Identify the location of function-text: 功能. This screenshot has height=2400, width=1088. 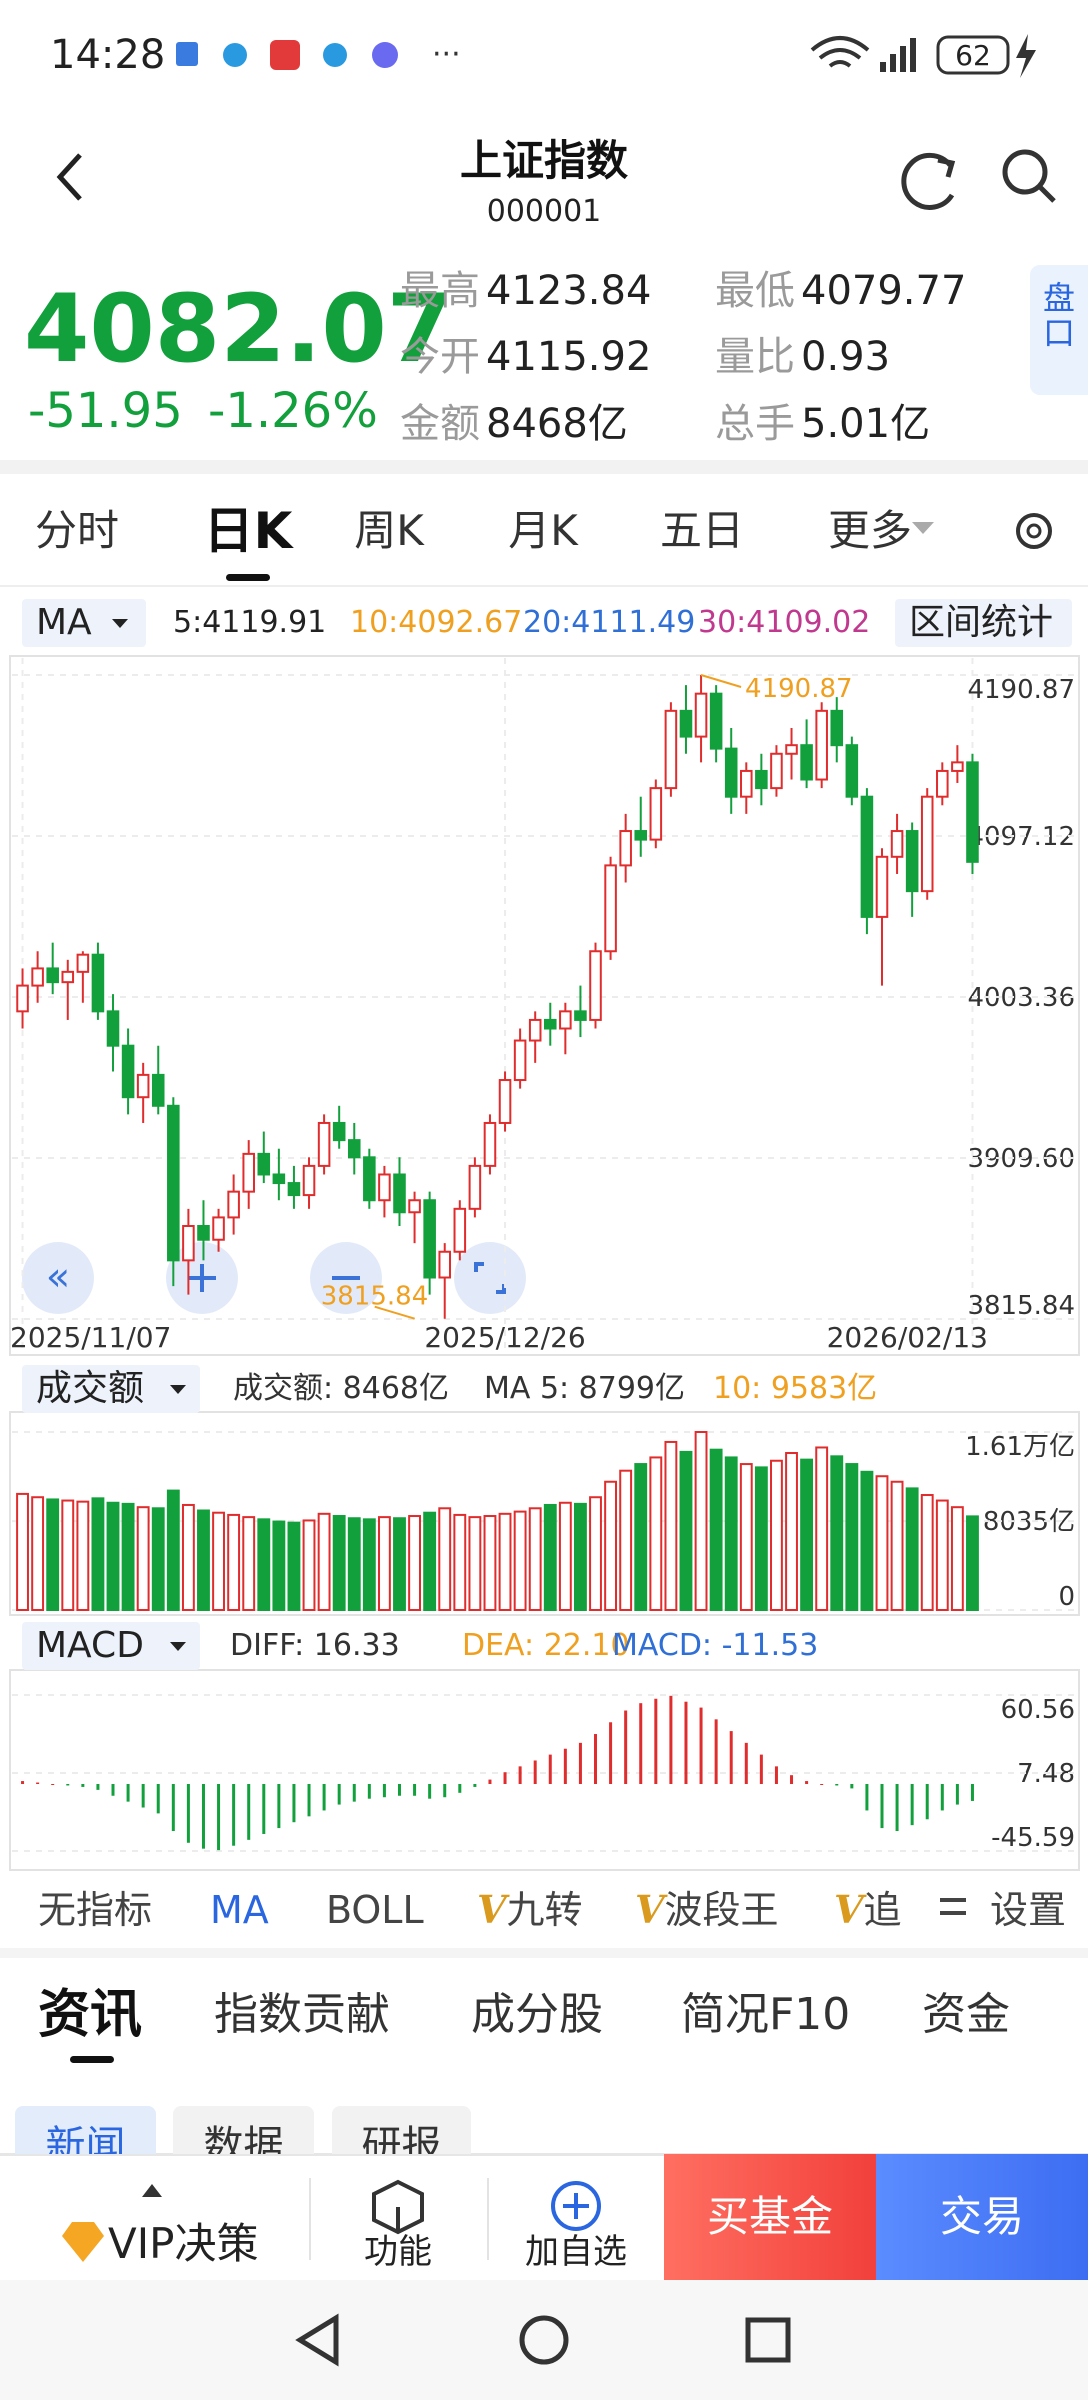
(398, 2252).